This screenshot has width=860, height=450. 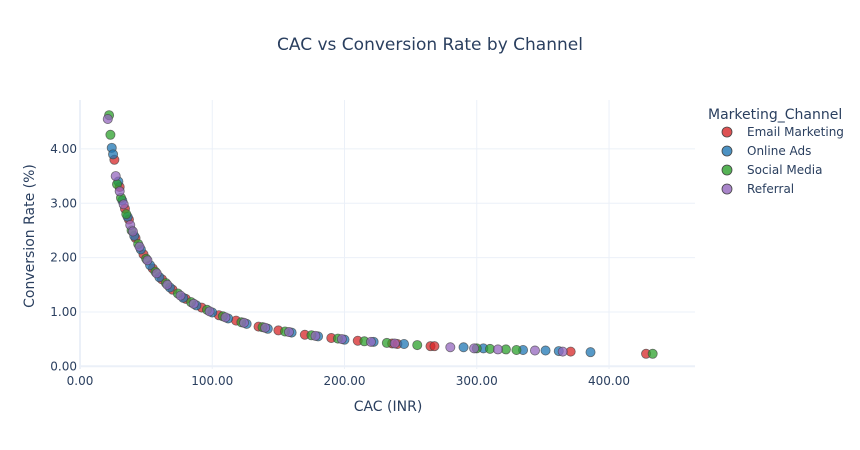 What do you see at coordinates (80, 381) in the screenshot?
I see `x-tick-label: 0.00` at bounding box center [80, 381].